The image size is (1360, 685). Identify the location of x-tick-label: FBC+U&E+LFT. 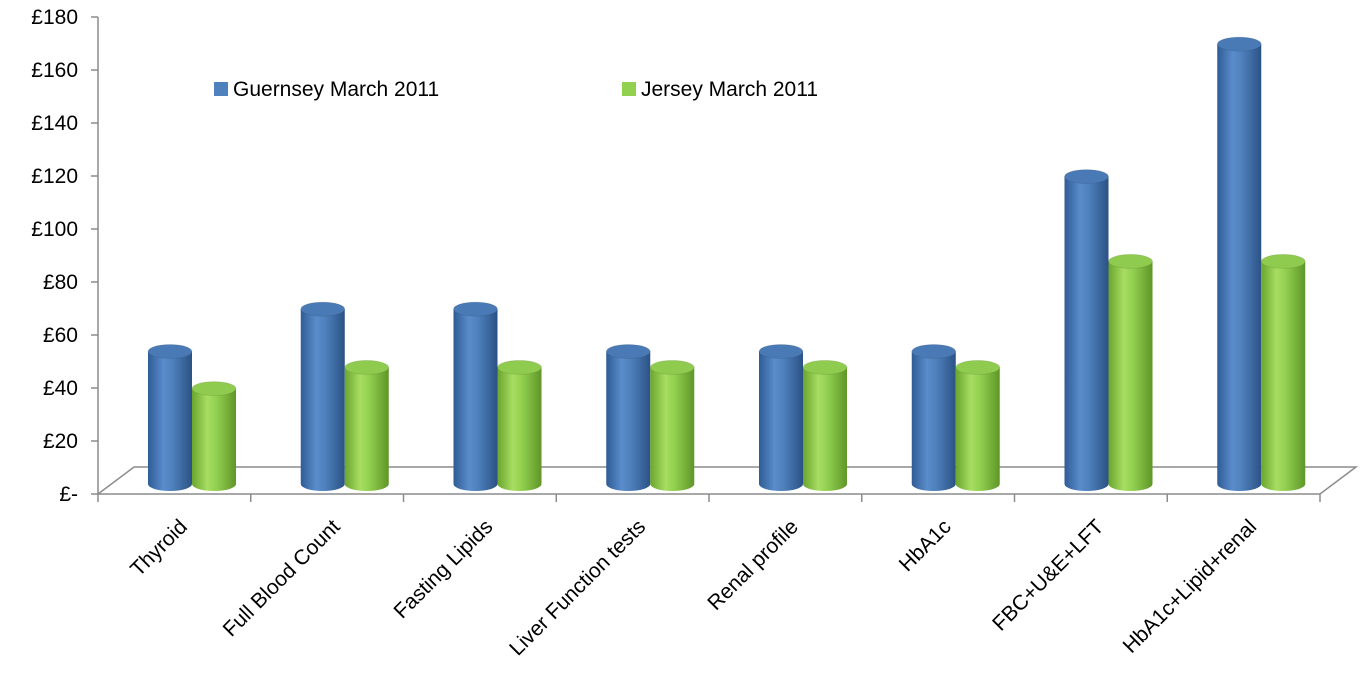
(1048, 575).